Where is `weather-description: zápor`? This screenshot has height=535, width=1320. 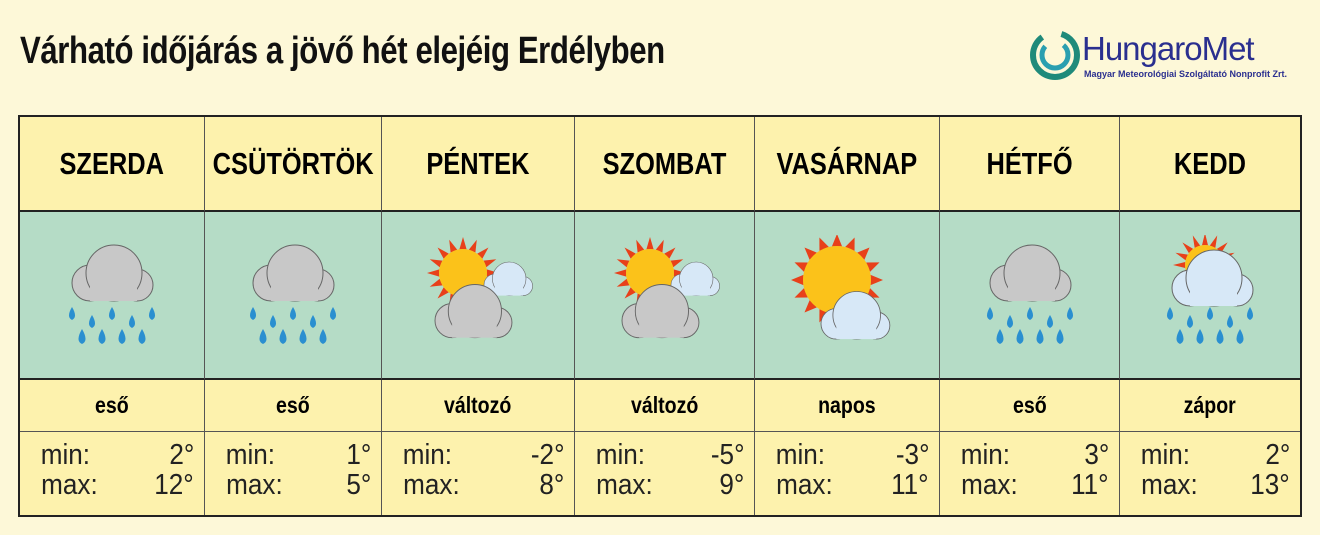 weather-description: zápor is located at coordinates (1210, 406).